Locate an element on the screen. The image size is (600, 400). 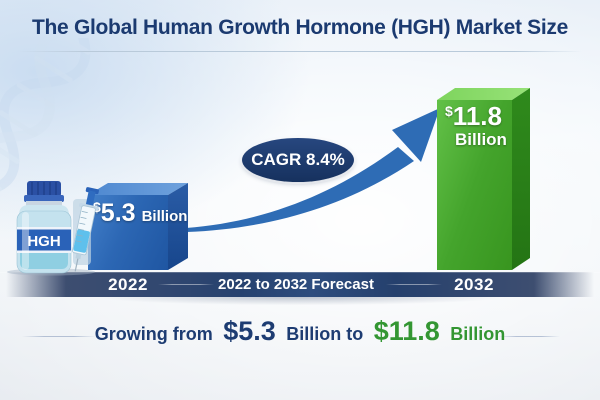
caption-left-line is located at coordinates (59, 336).